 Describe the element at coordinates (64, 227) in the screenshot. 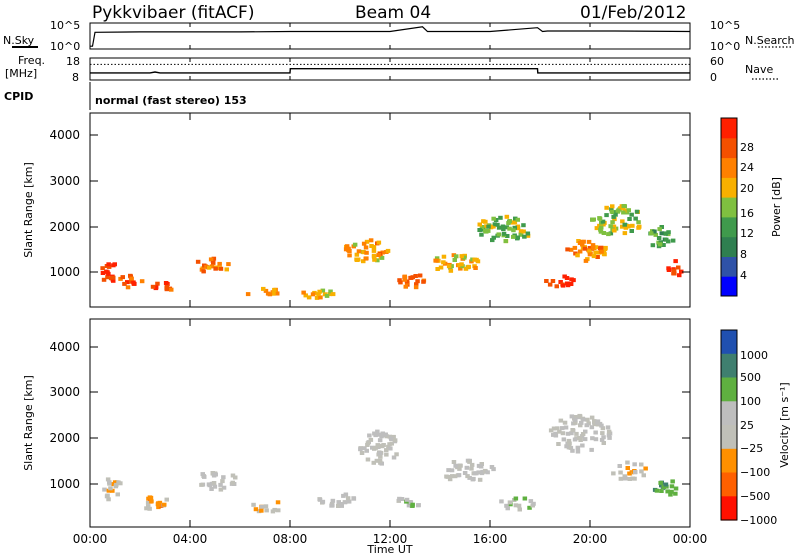

I see `power-ytick-2000: 2000` at that location.